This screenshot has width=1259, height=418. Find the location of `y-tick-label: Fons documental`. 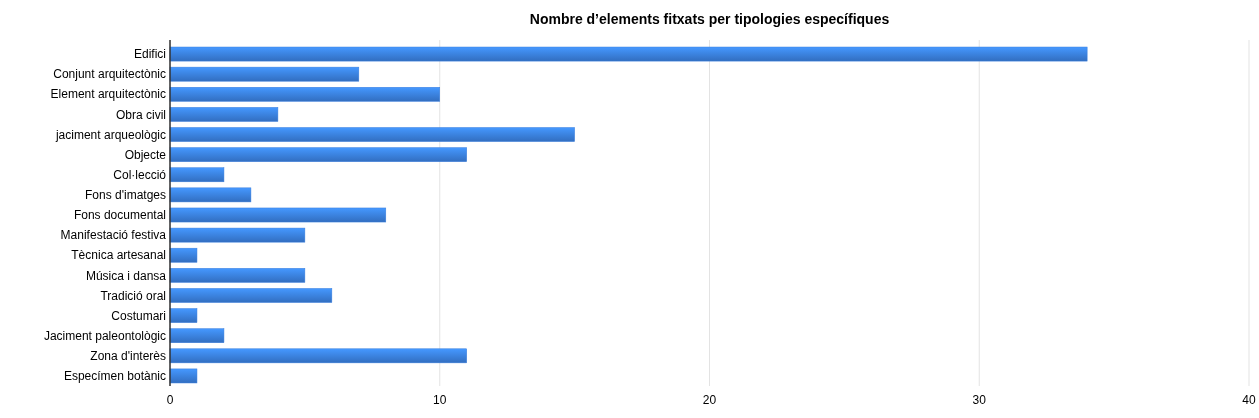

y-tick-label: Fons documental is located at coordinates (119, 215).